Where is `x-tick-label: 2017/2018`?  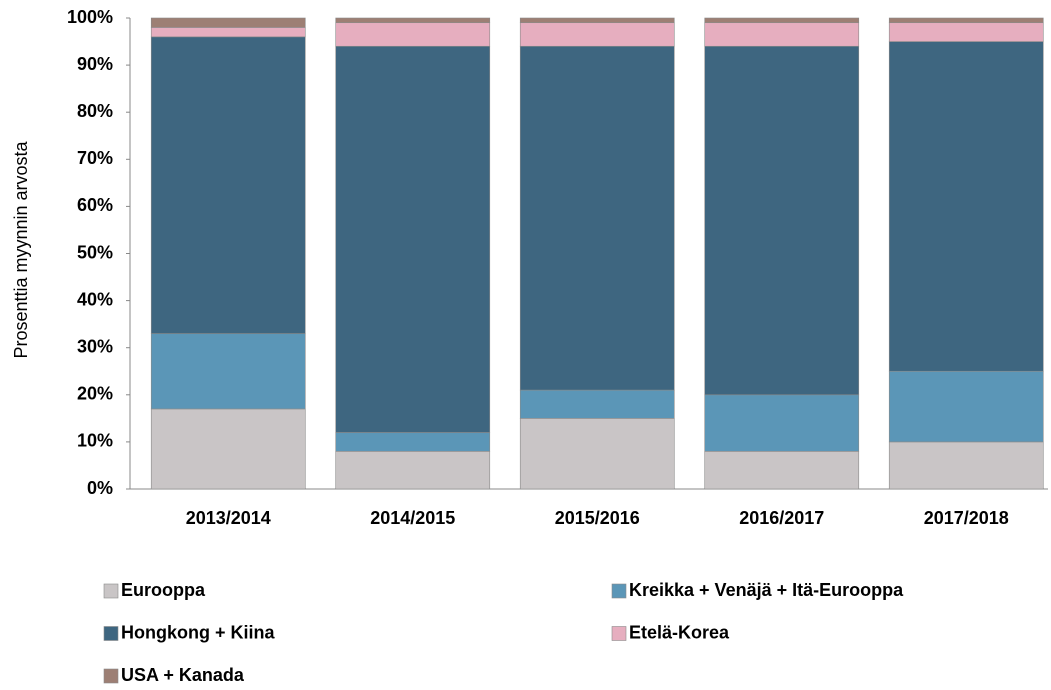
x-tick-label: 2017/2018 is located at coordinates (966, 518).